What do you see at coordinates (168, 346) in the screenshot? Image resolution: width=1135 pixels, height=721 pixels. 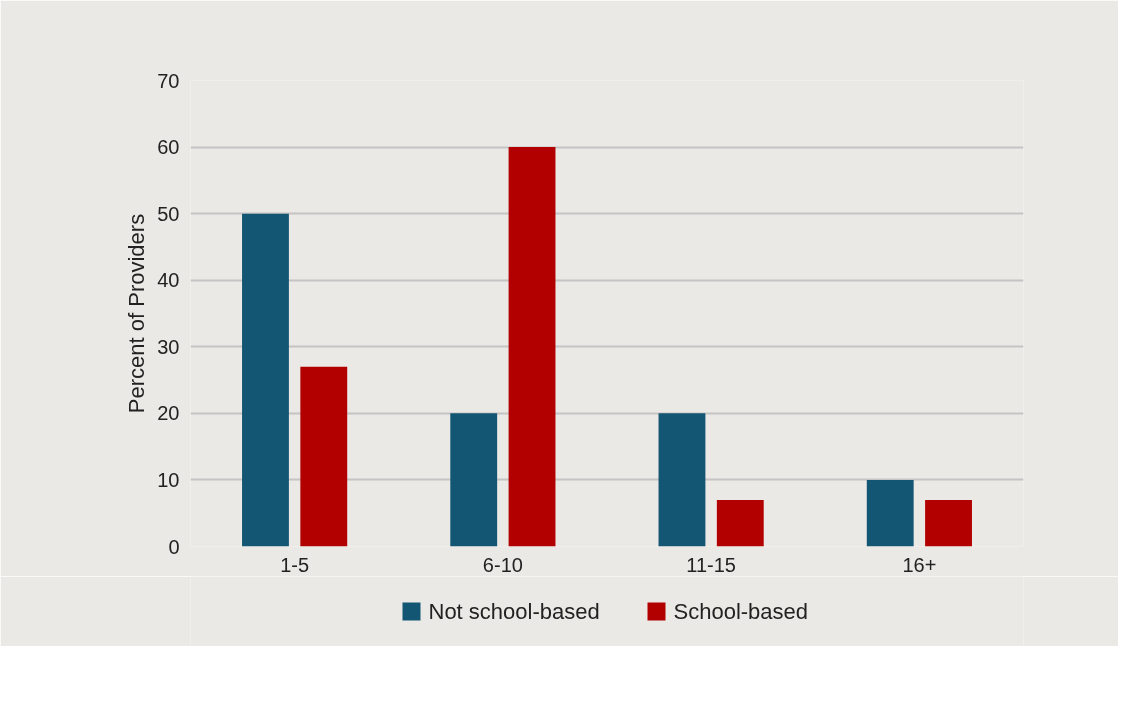 I see `y-tick-label: 30` at bounding box center [168, 346].